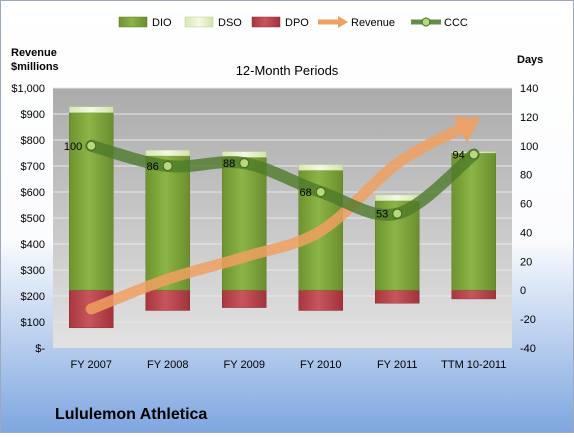 The width and height of the screenshot is (574, 438). What do you see at coordinates (320, 365) in the screenshot?
I see `category-label: FY 2010` at bounding box center [320, 365].